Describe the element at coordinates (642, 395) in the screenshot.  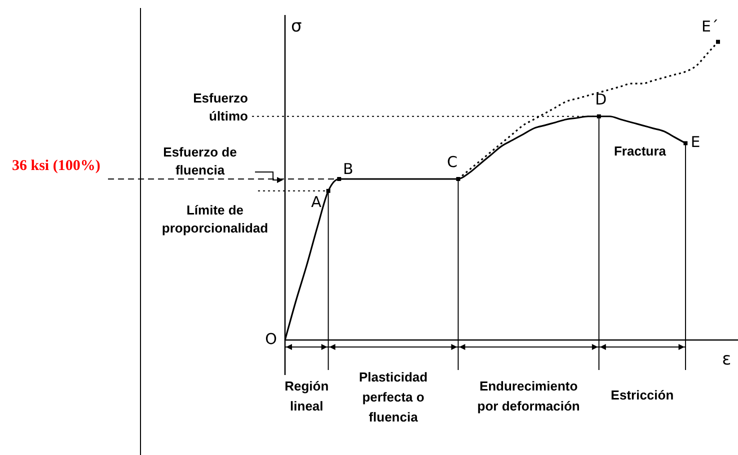
I see `text: Estricción` at that location.